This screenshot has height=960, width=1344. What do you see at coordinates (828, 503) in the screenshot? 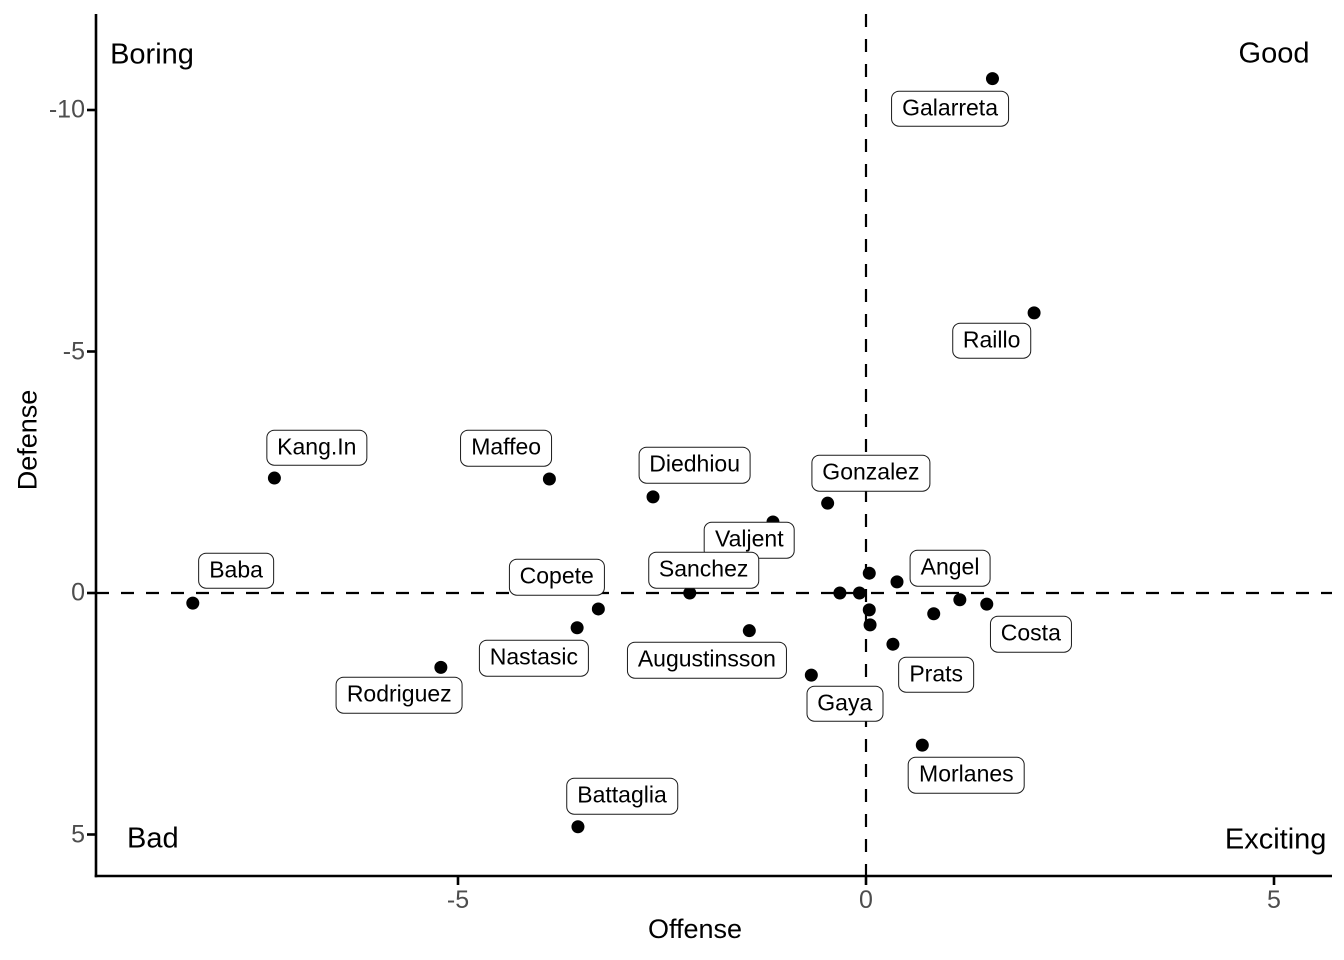
I see `data-point-gonzalez` at bounding box center [828, 503].